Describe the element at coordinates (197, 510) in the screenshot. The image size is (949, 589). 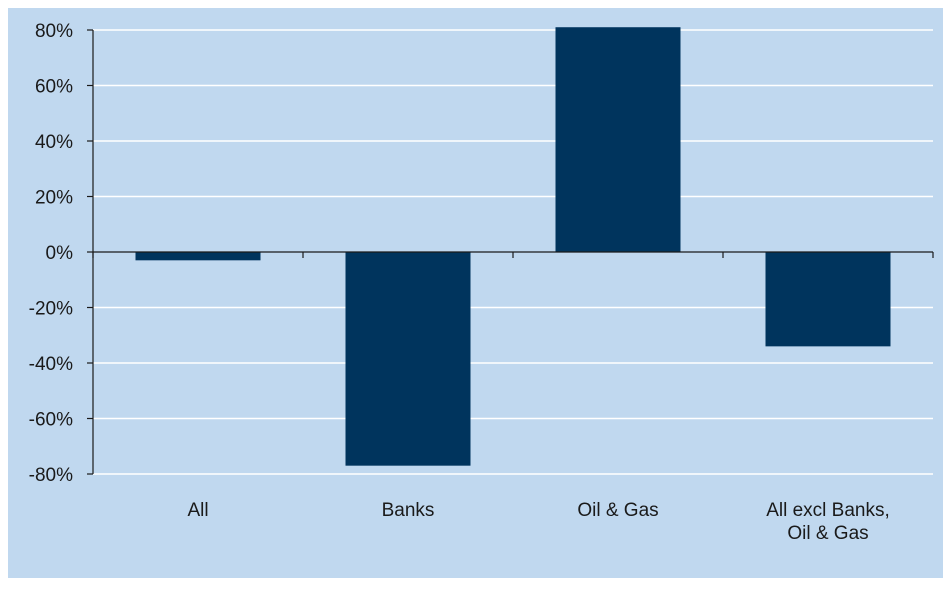
I see `x-category-label: All` at that location.